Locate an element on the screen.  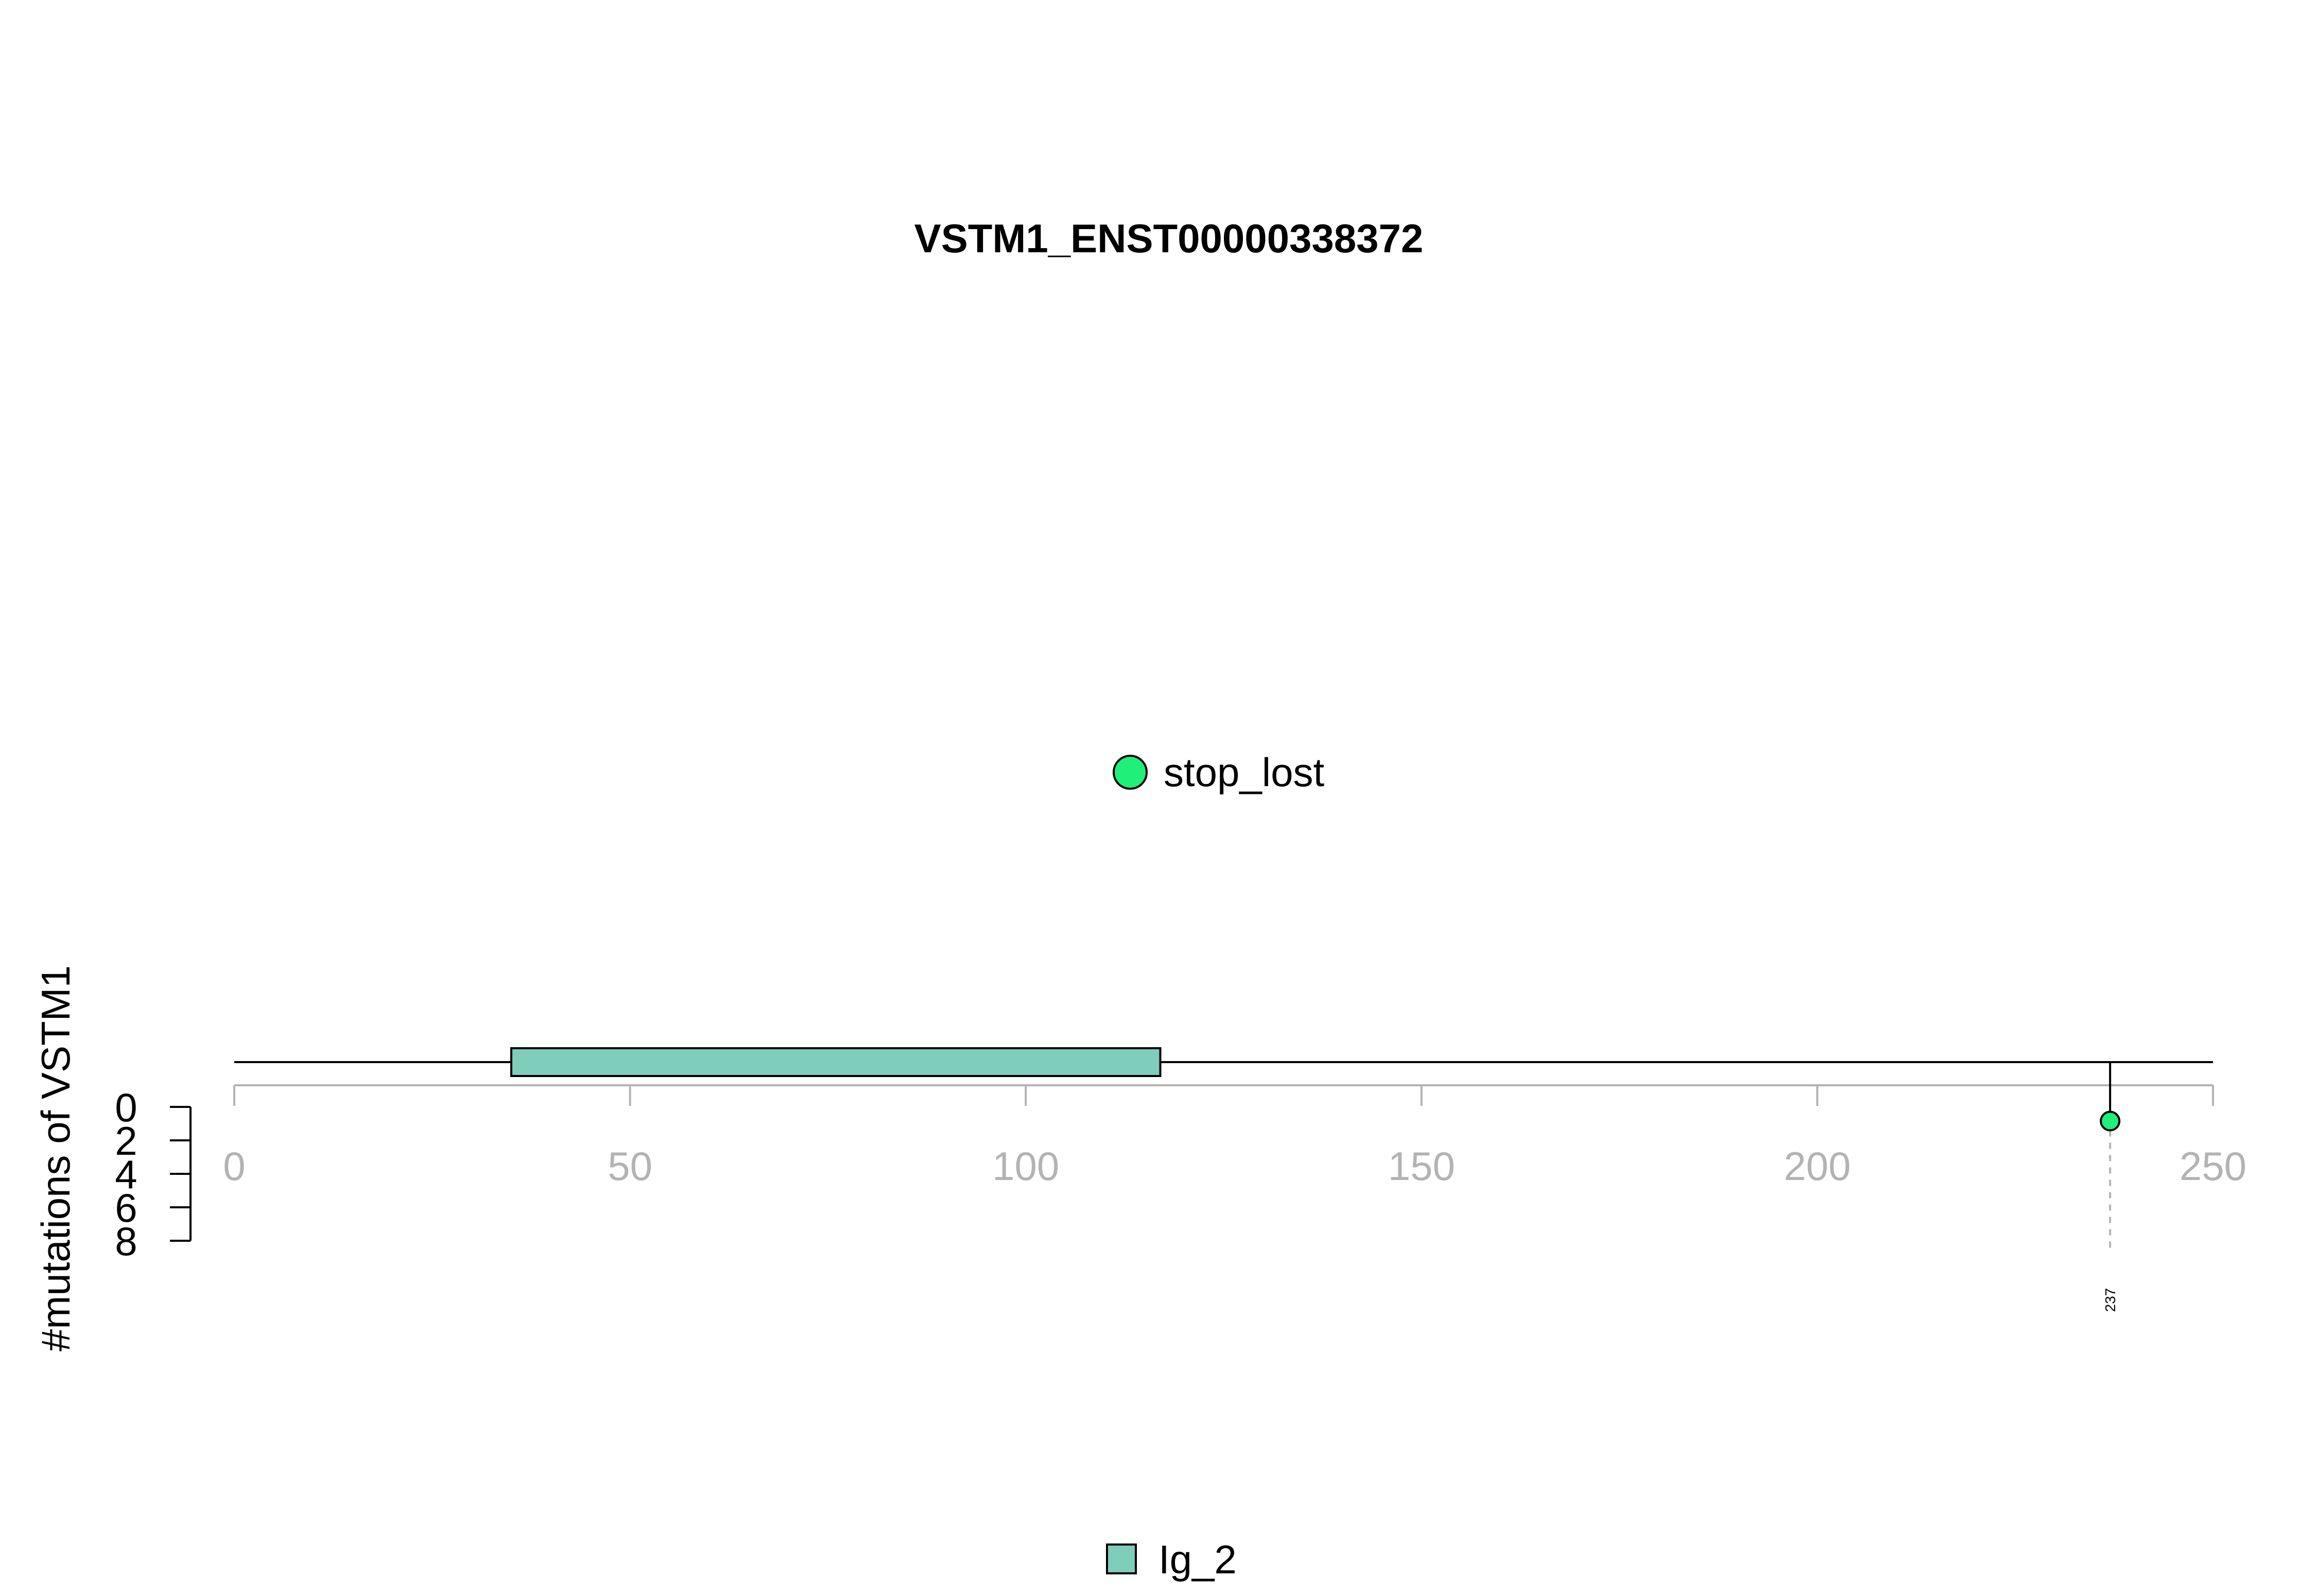
mutation-position-label: 237 is located at coordinates (2110, 1300).